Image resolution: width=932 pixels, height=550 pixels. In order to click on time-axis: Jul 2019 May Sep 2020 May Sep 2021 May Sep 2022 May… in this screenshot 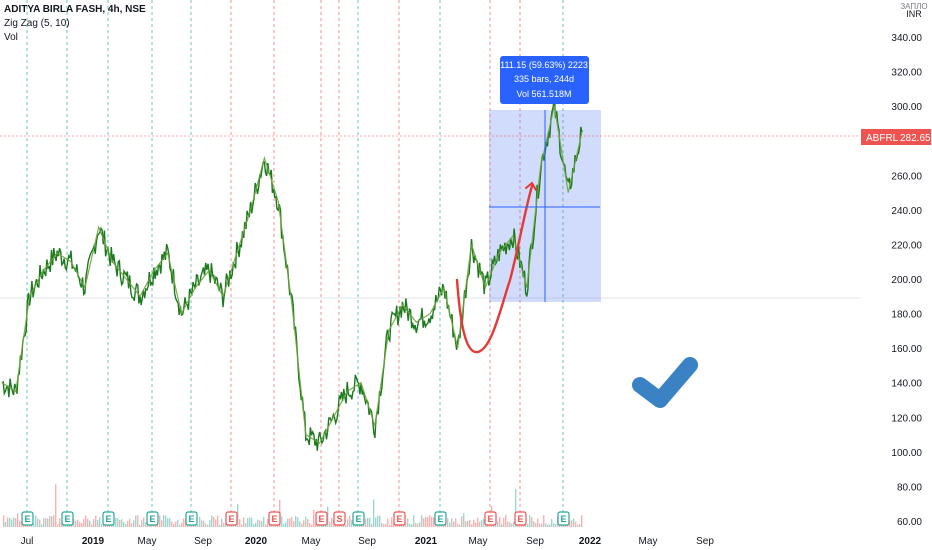, I will do `click(368, 541)`.